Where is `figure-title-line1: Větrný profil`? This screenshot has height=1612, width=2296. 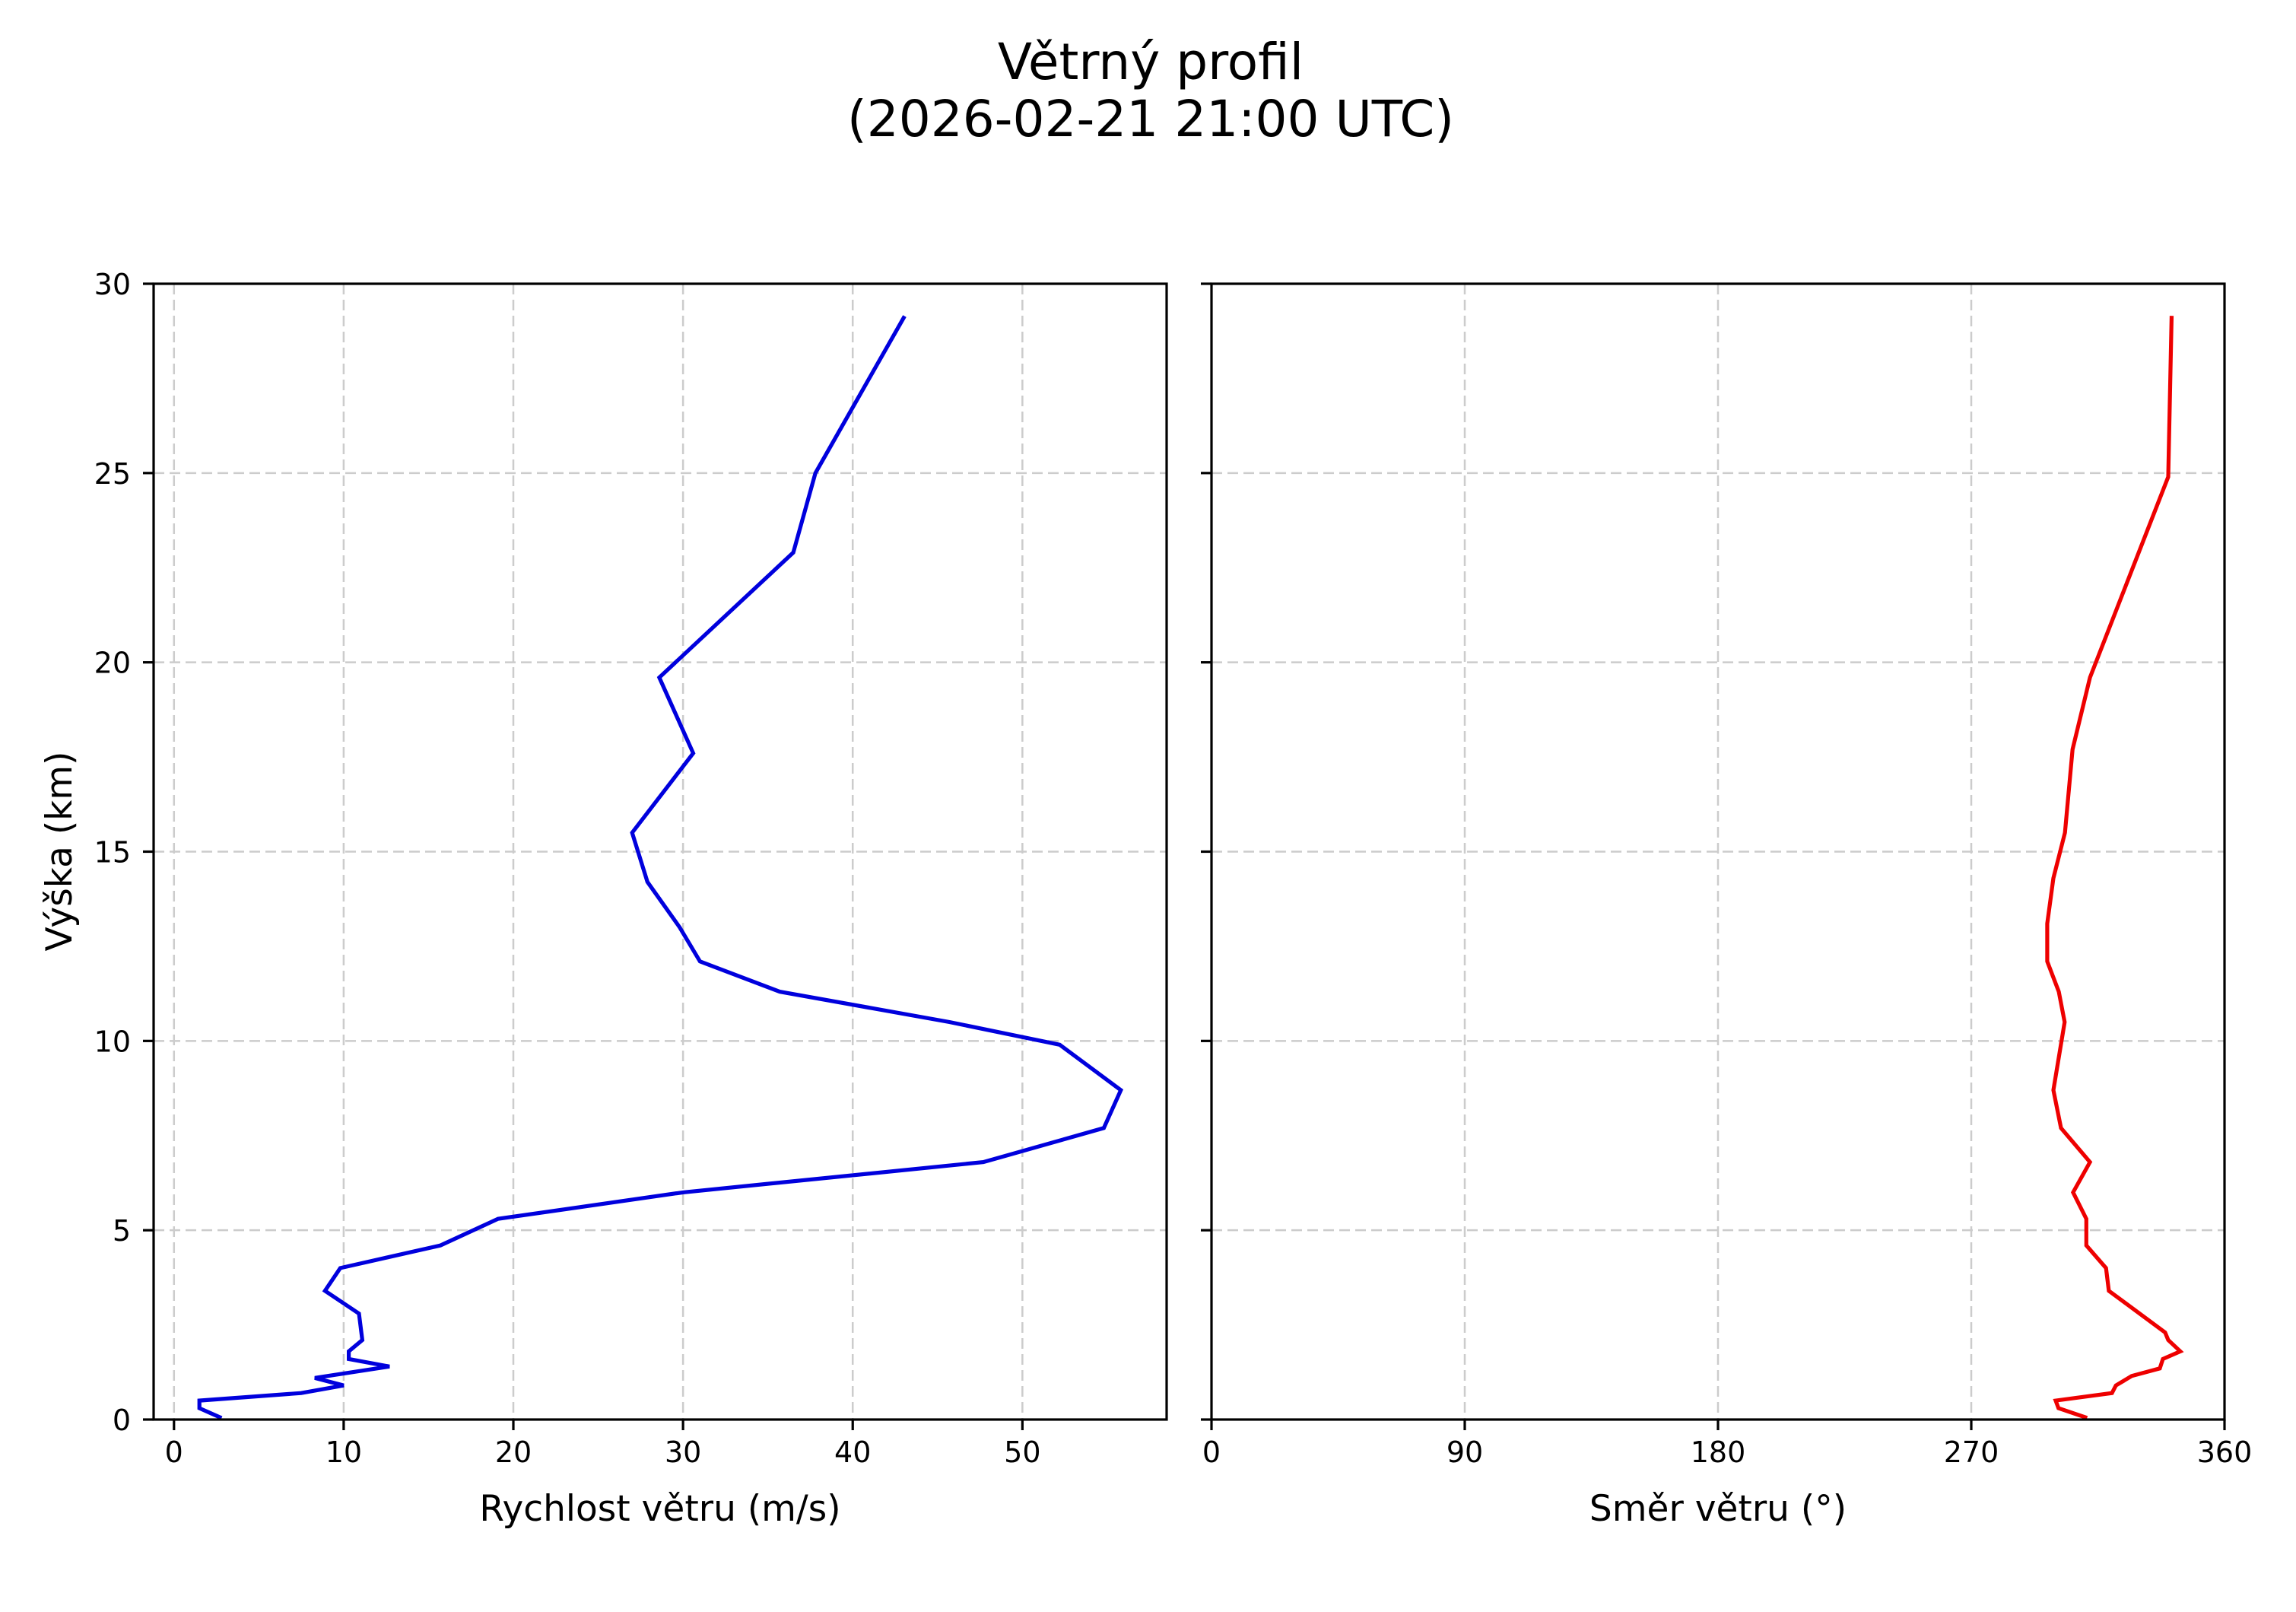
figure-title-line1: Větrný profil is located at coordinates (1151, 62).